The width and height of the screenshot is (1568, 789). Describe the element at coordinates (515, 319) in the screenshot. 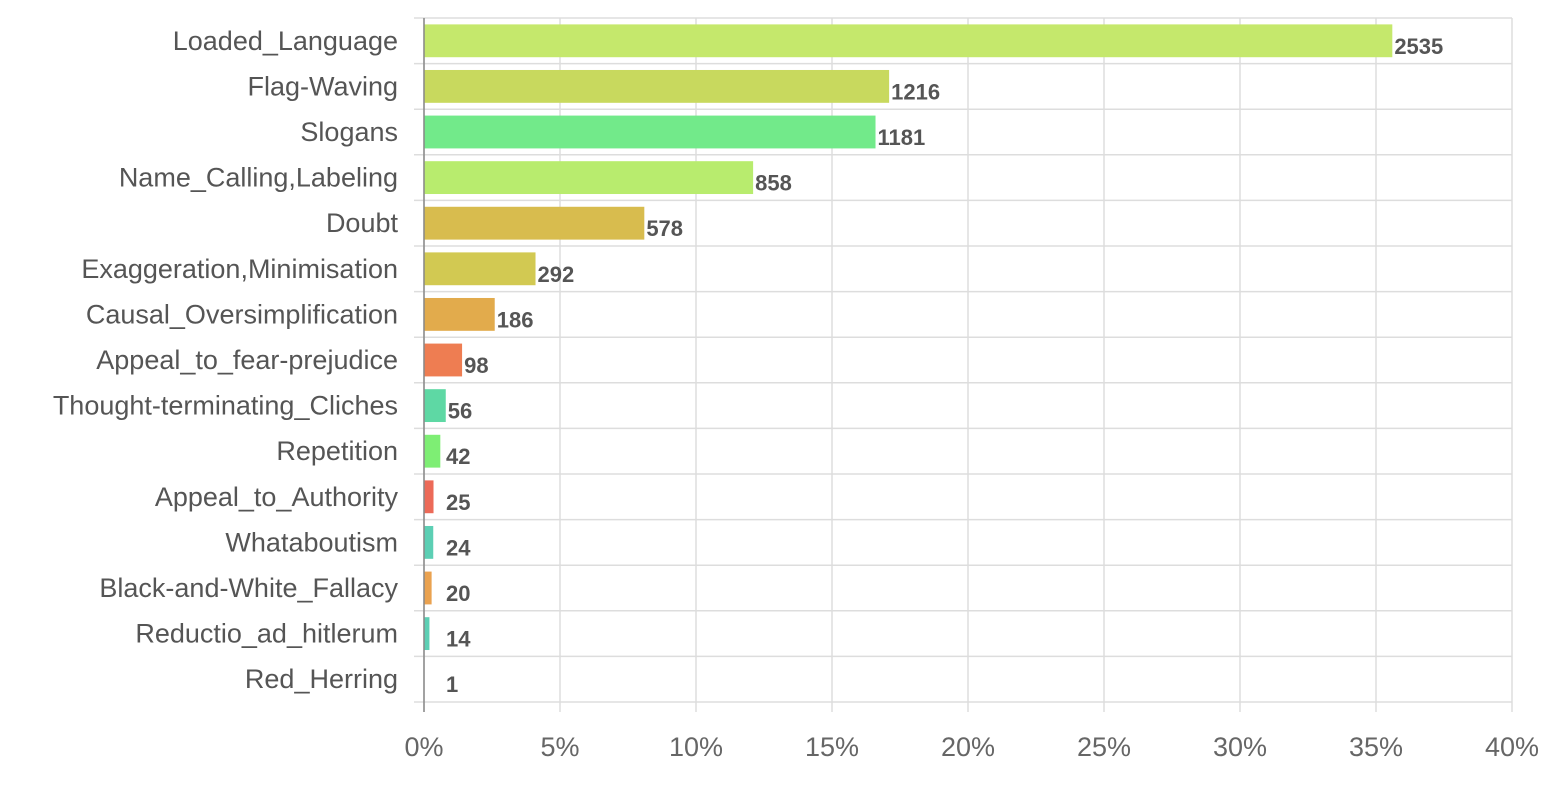

I see `value-label: 186` at that location.